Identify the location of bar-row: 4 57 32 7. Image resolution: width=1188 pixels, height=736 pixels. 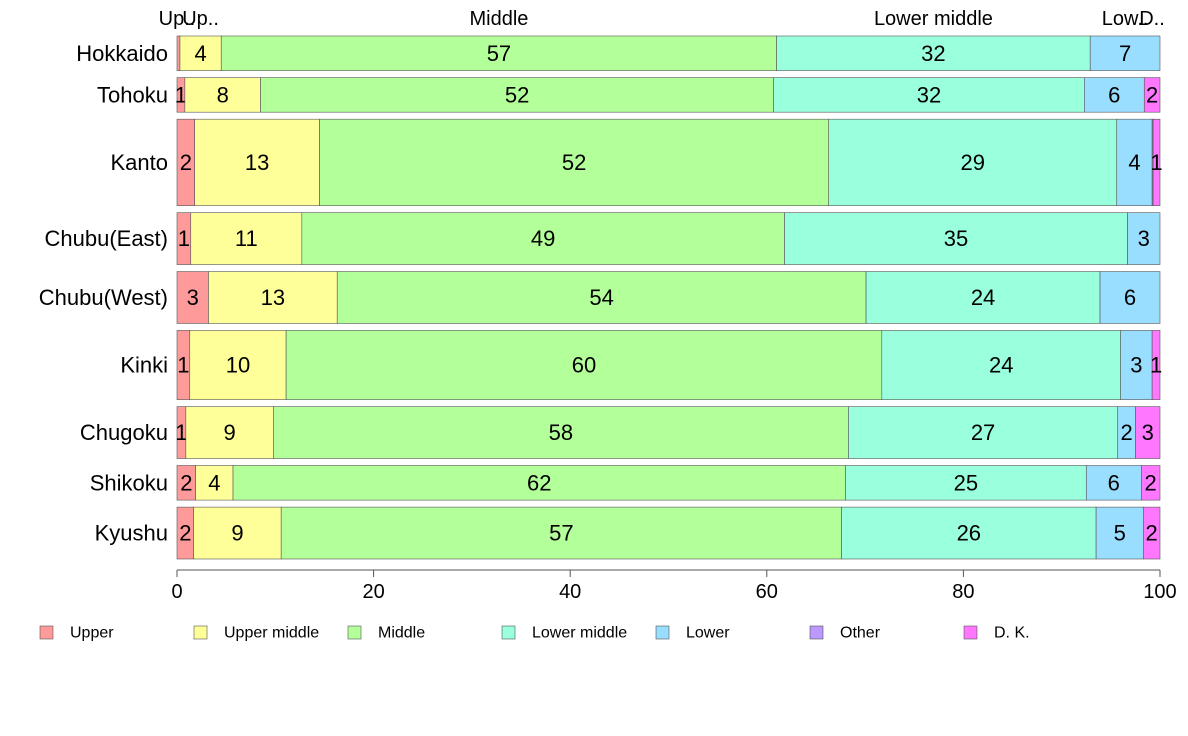
(668, 53).